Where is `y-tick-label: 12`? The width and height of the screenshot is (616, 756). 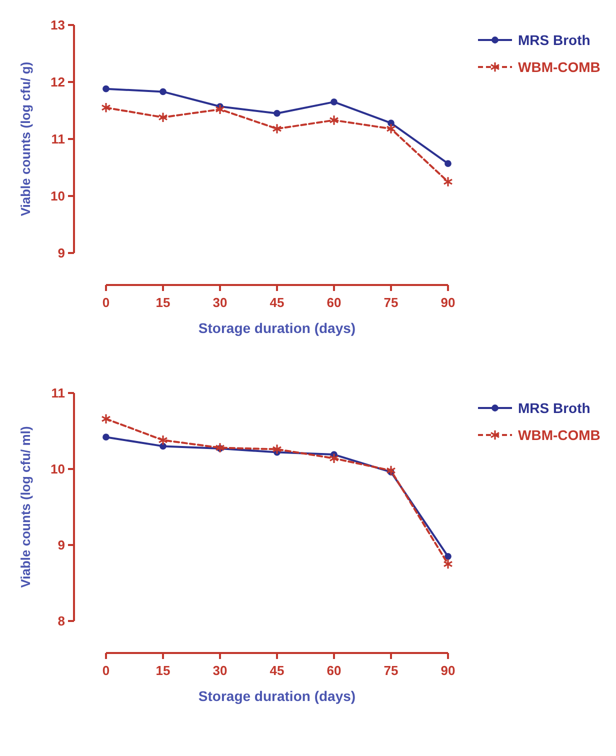 y-tick-label: 12 is located at coordinates (57, 82).